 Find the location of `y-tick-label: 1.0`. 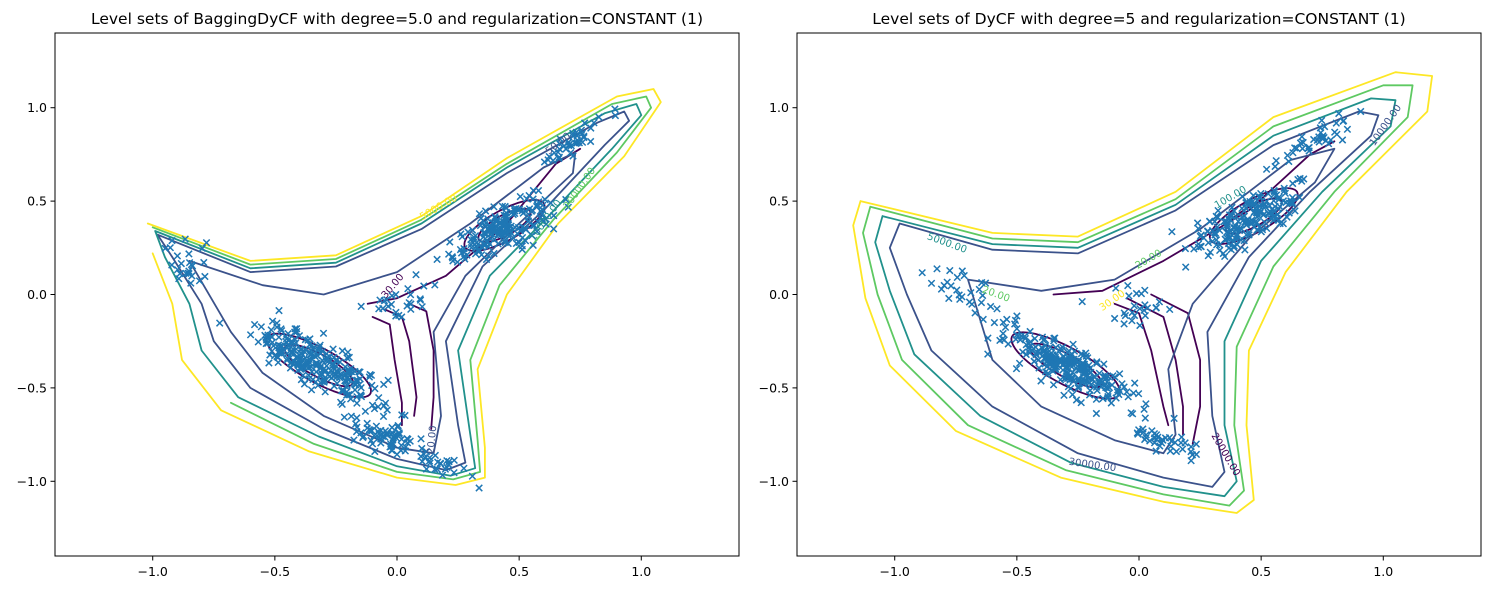

y-tick-label: 1.0 is located at coordinates (779, 107).